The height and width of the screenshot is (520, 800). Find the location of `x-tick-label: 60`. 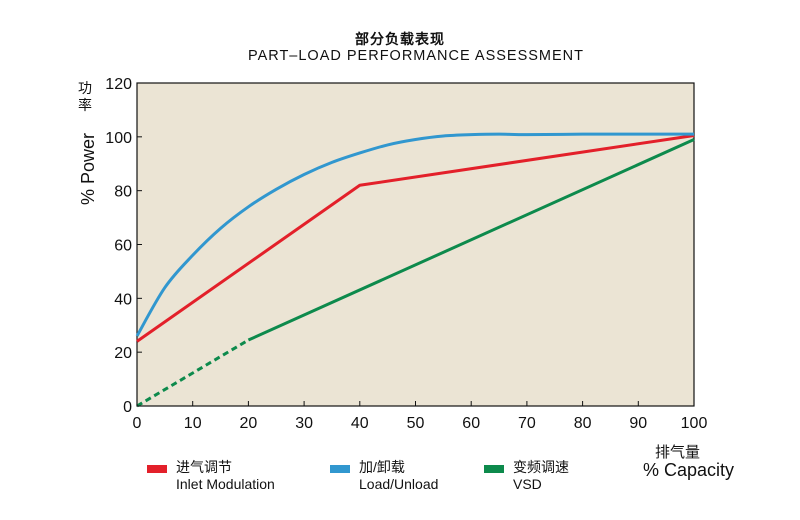

x-tick-label: 60 is located at coordinates (471, 423).